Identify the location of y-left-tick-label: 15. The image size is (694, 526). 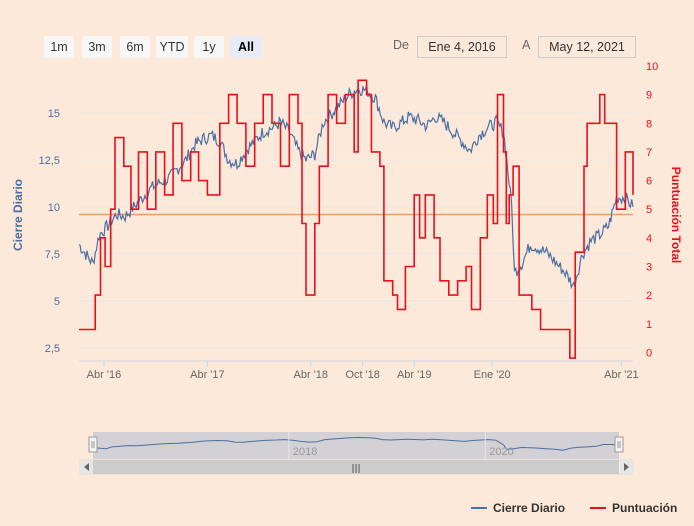
(54, 114).